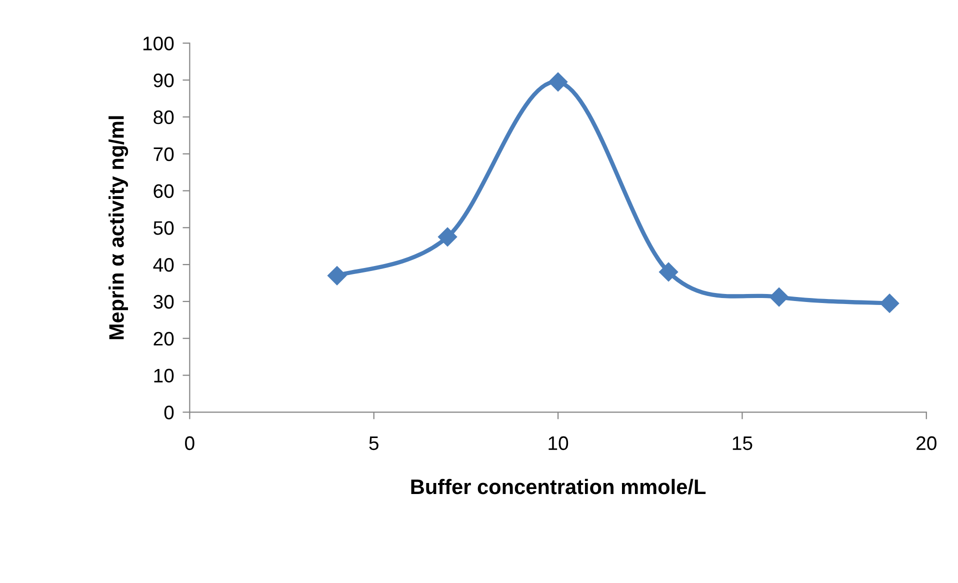 Image resolution: width=958 pixels, height=583 pixels. Describe the element at coordinates (164, 301) in the screenshot. I see `y-tick-label: 30` at that location.